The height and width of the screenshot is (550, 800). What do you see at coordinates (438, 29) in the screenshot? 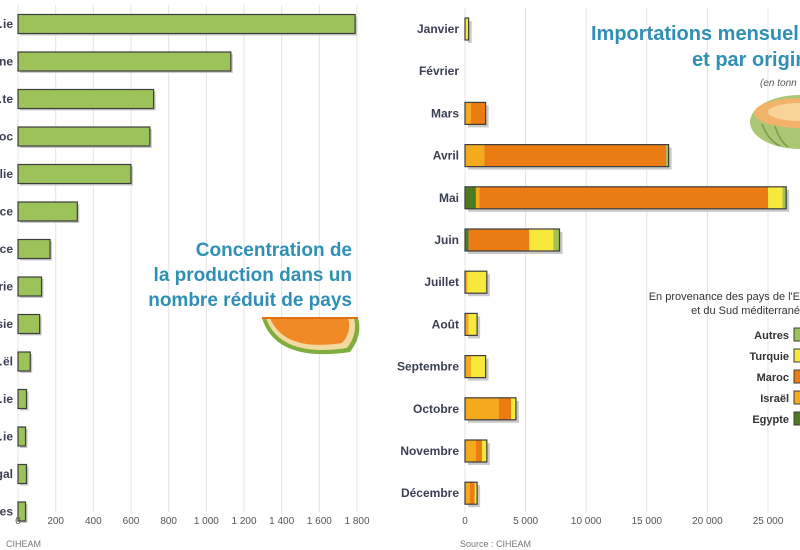
I see `right-category-label: Janvier` at bounding box center [438, 29].